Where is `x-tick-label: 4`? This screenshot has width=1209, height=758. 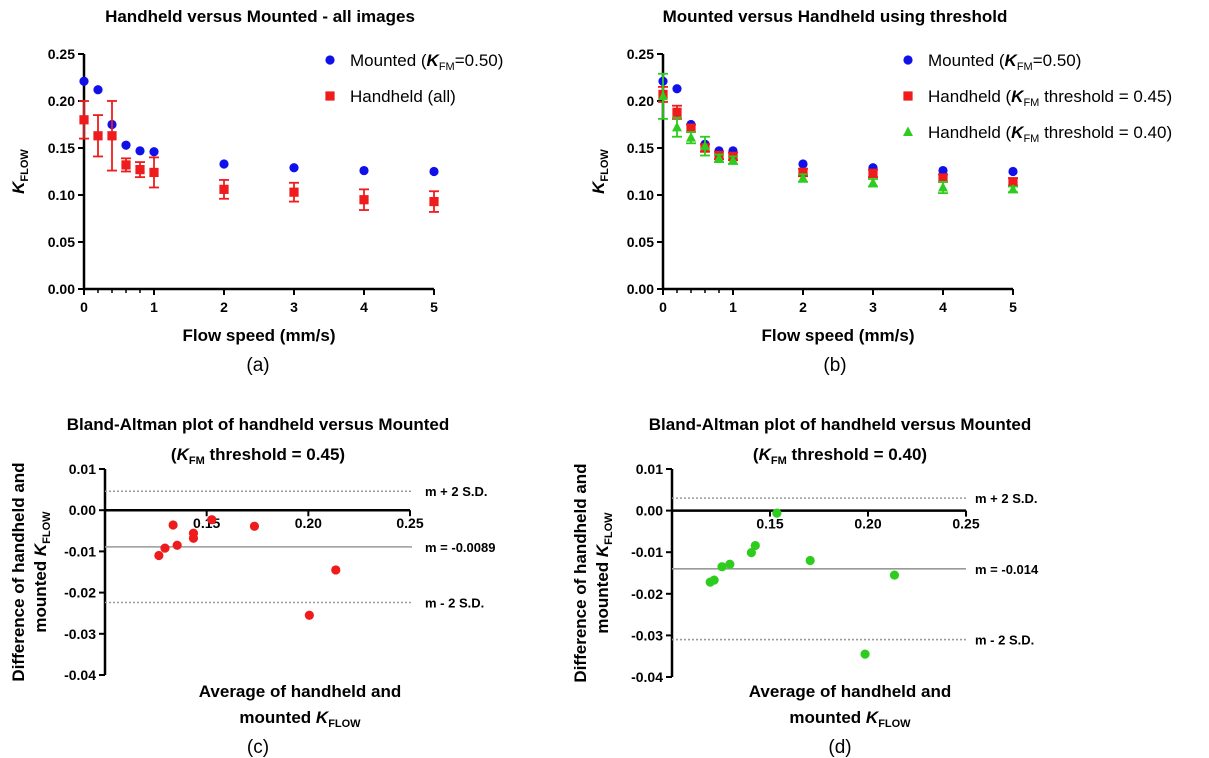
x-tick-label: 4 is located at coordinates (943, 307).